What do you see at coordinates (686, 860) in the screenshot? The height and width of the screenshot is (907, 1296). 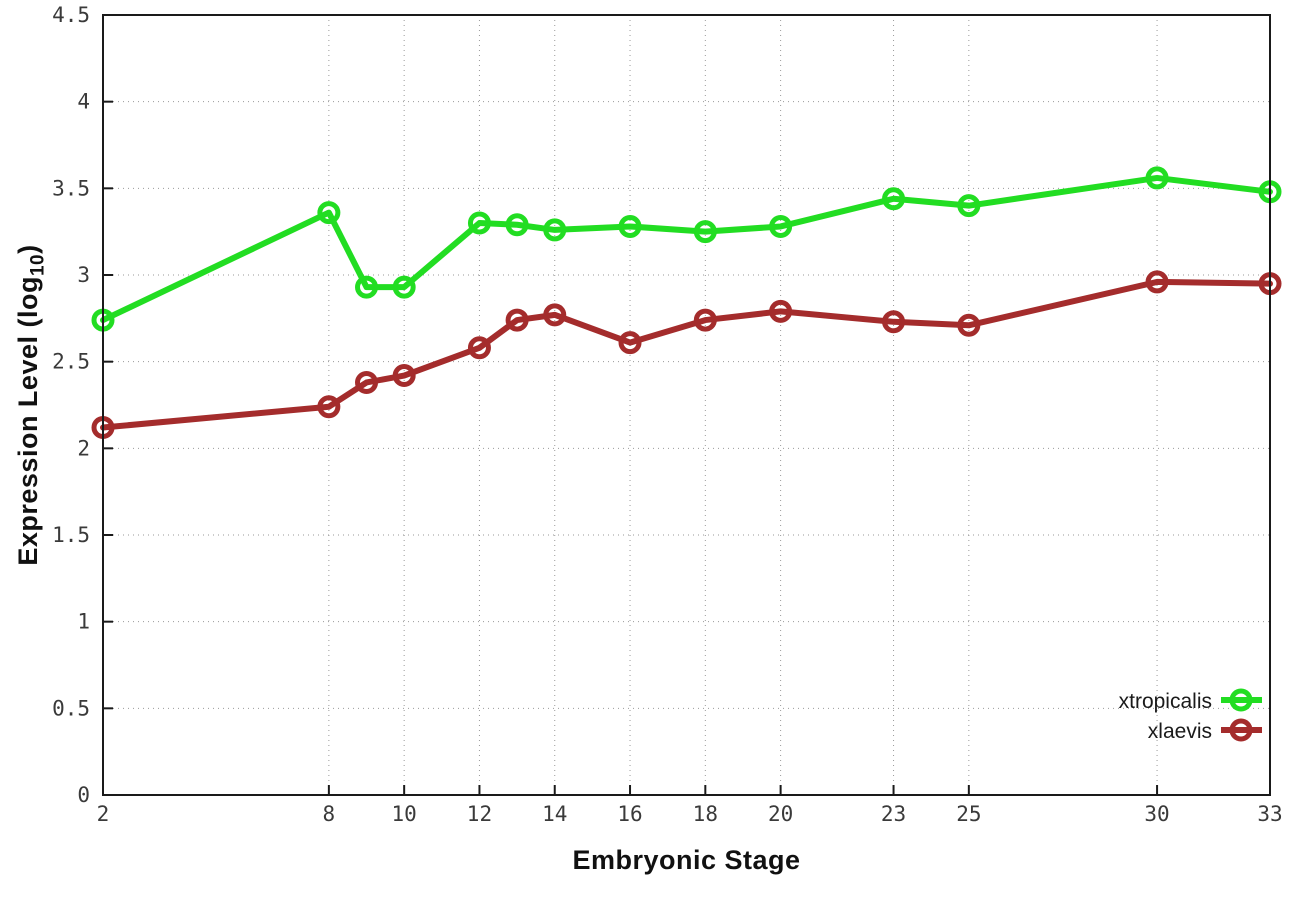 I see `x-axis-title: Embryonic Stage` at bounding box center [686, 860].